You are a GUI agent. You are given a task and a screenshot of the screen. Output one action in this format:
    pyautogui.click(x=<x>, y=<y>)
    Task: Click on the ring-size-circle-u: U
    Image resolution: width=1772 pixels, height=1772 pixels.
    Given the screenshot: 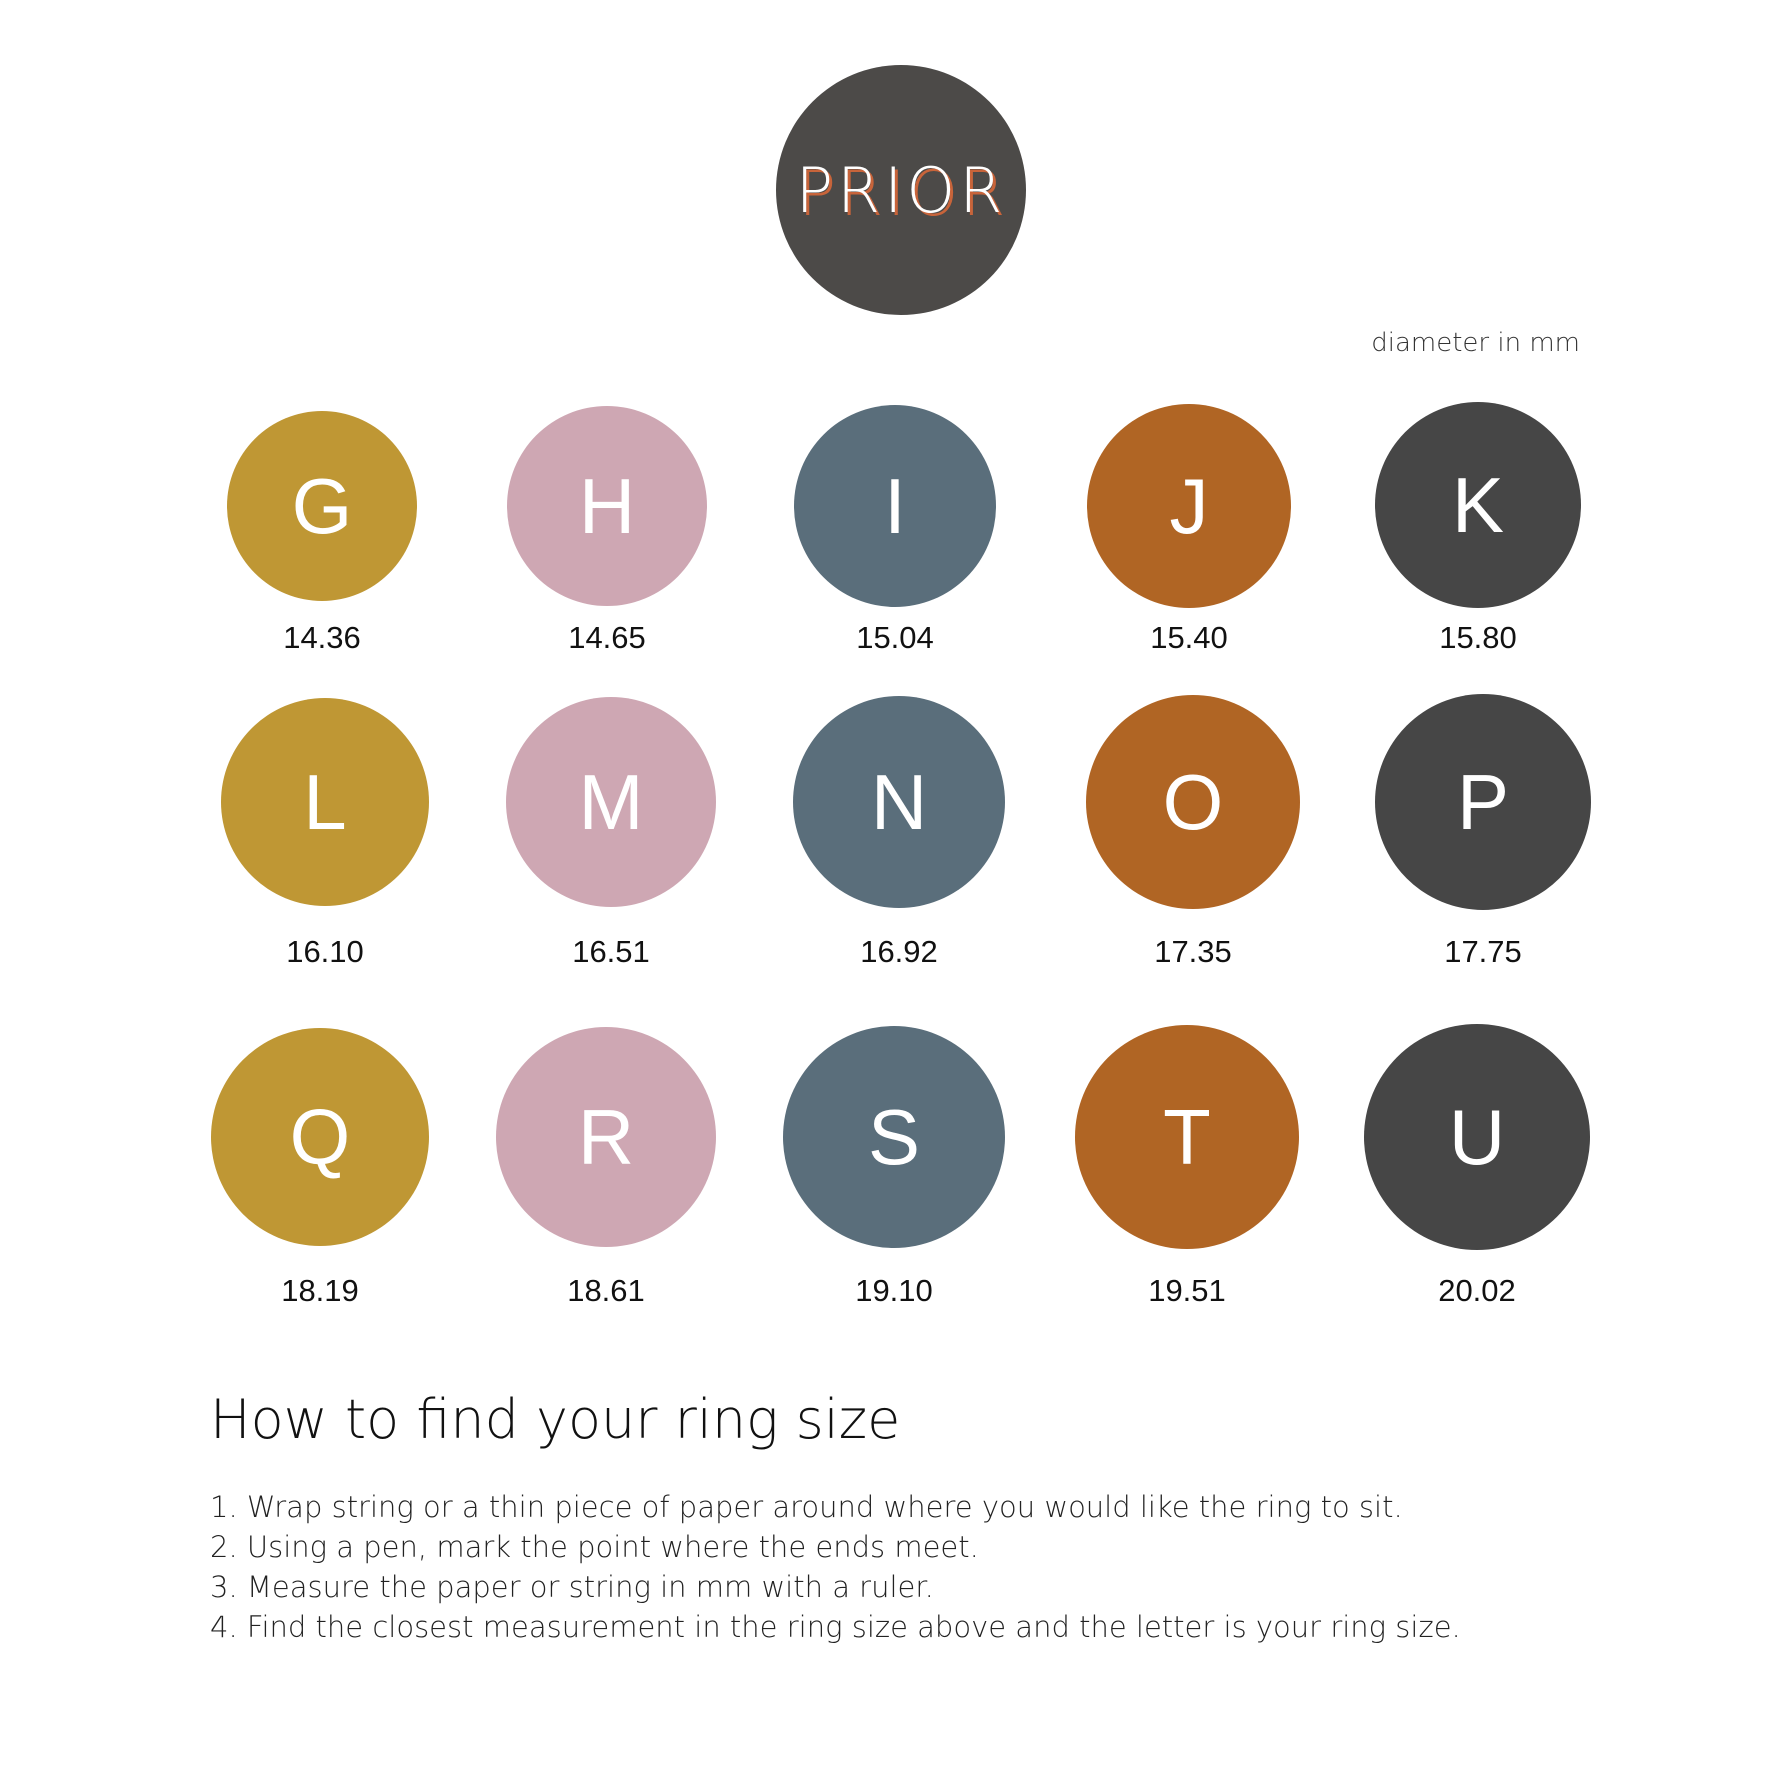 What is the action you would take?
    pyautogui.click(x=1477, y=1137)
    